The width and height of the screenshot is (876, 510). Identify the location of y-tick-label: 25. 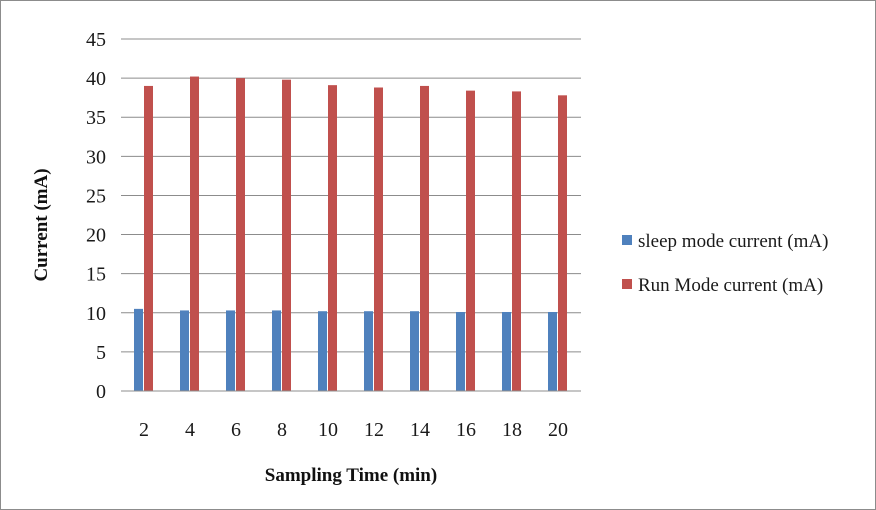
(96, 196).